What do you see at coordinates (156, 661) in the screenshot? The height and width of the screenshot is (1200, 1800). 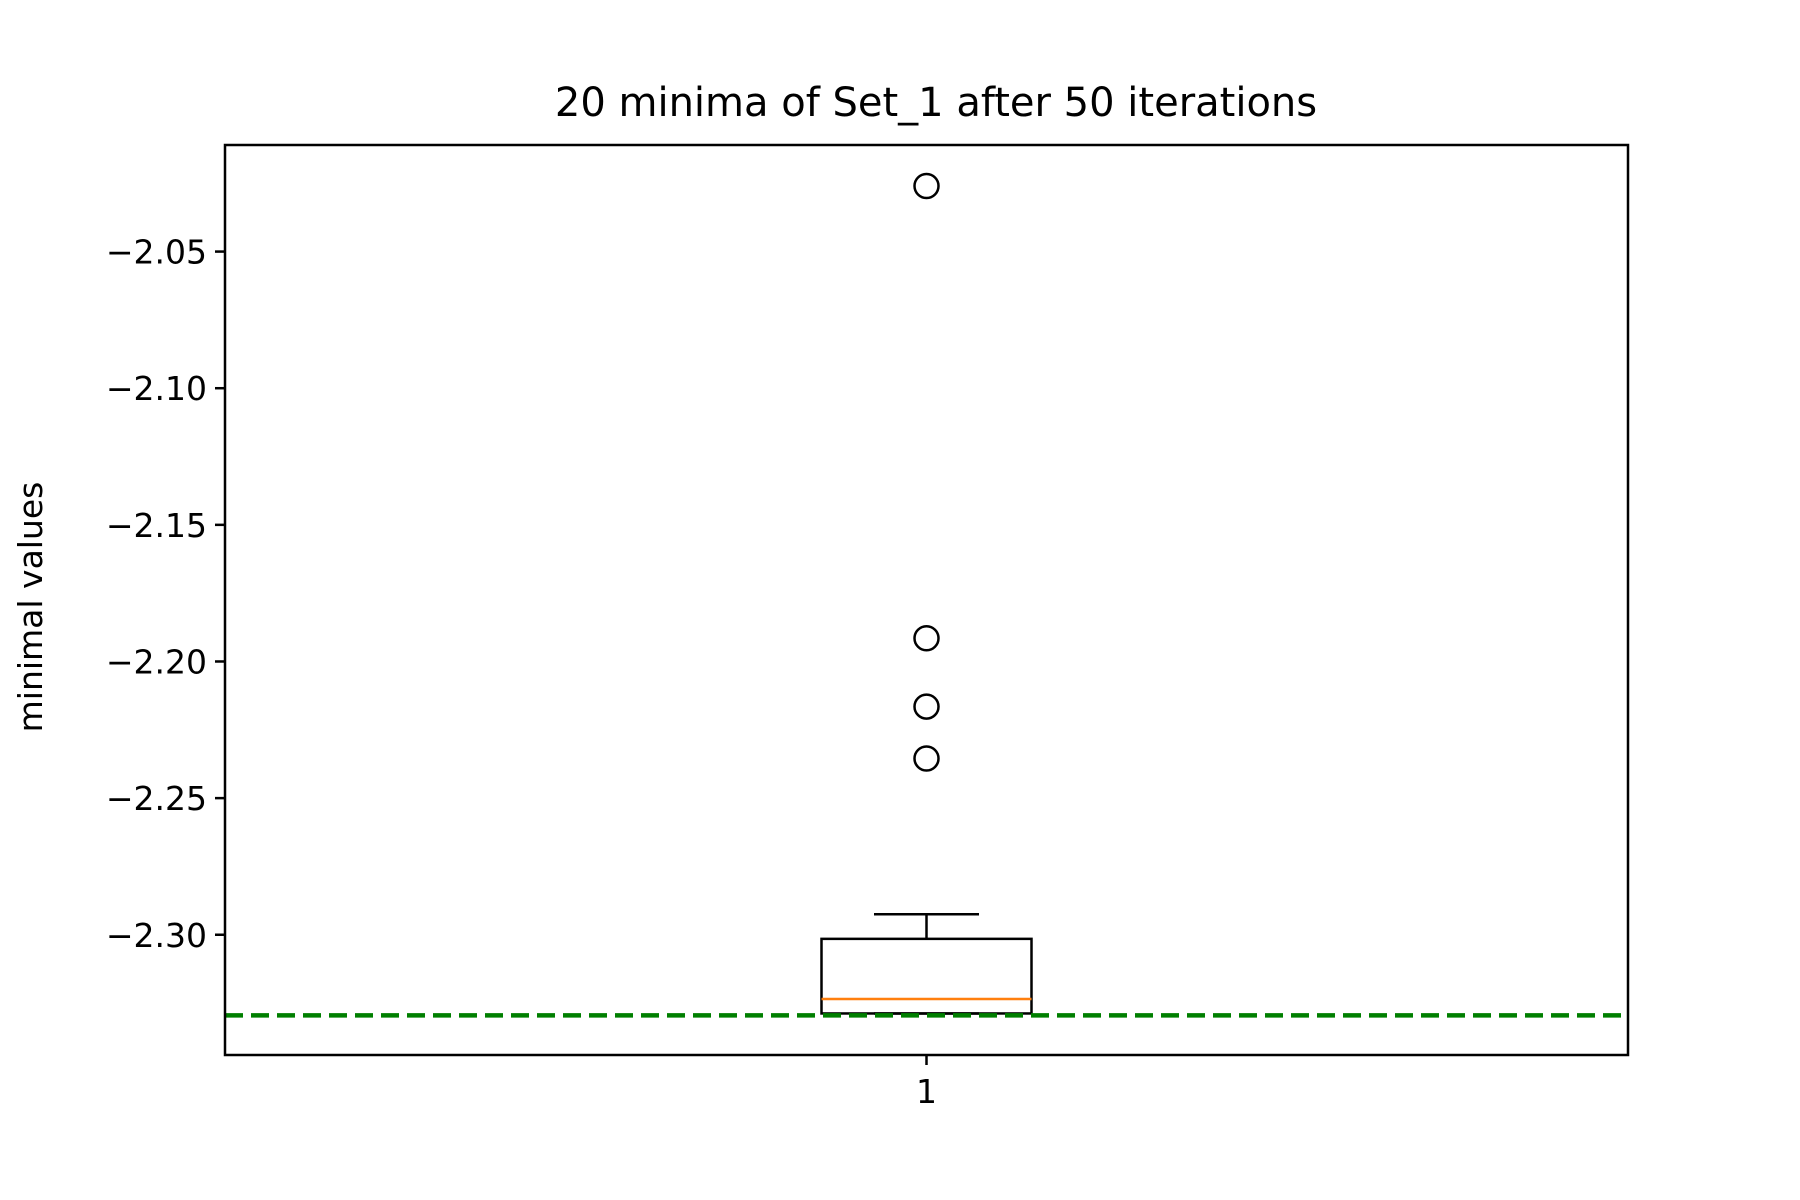 I see `y-tick-label-4: −2.20` at bounding box center [156, 661].